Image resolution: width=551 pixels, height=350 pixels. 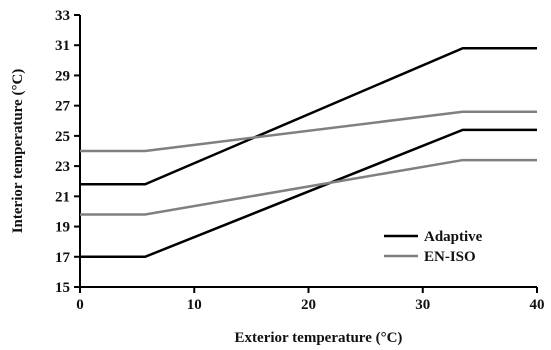 What do you see at coordinates (433, 247) in the screenshot?
I see `legend: Adaptive EN-ISO` at bounding box center [433, 247].